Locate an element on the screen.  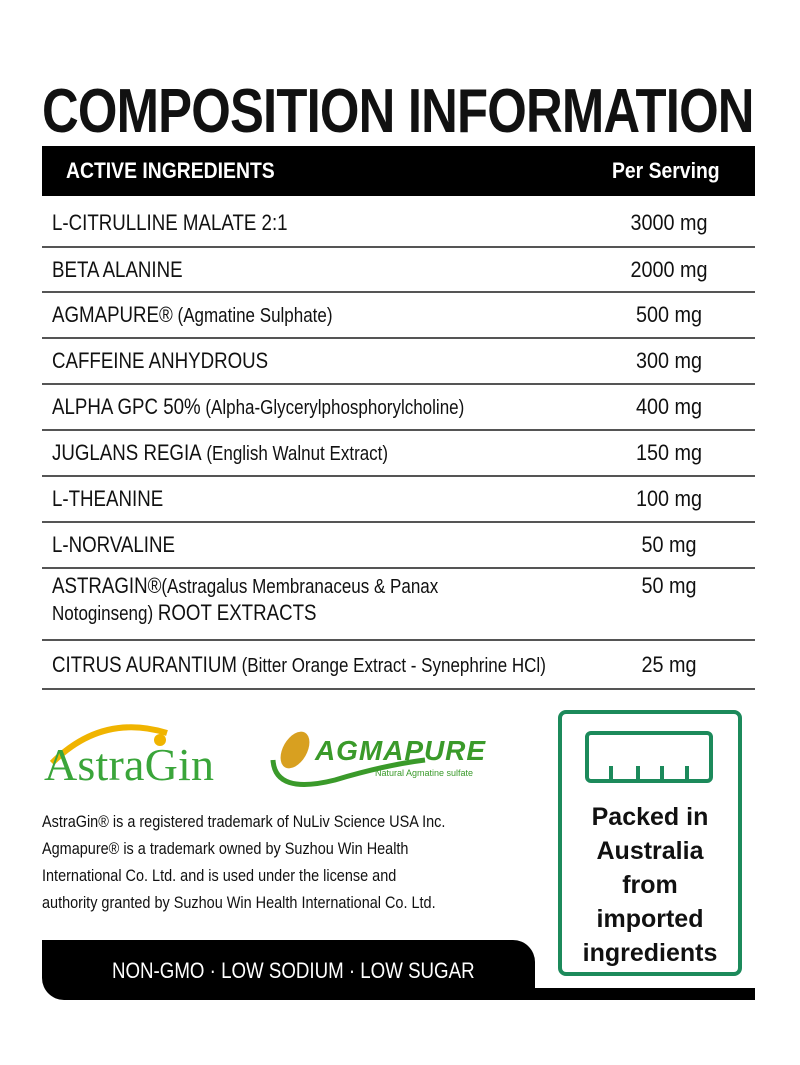
table-header: ACTIVE INGREDIENTS Per Serving is located at coordinates (398, 171).